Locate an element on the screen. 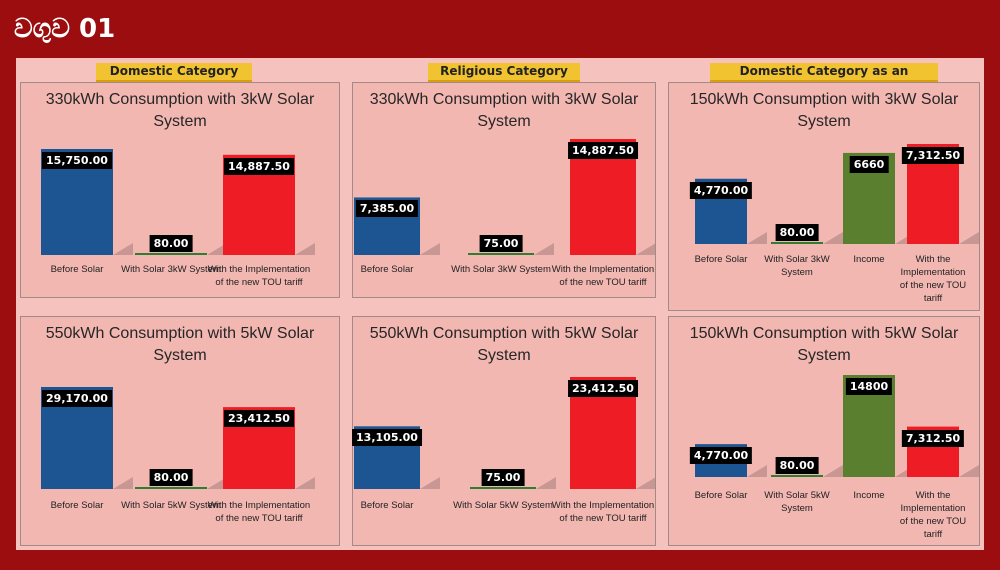 This screenshot has height=570, width=1000. data-label: 7,385.00 is located at coordinates (387, 209).